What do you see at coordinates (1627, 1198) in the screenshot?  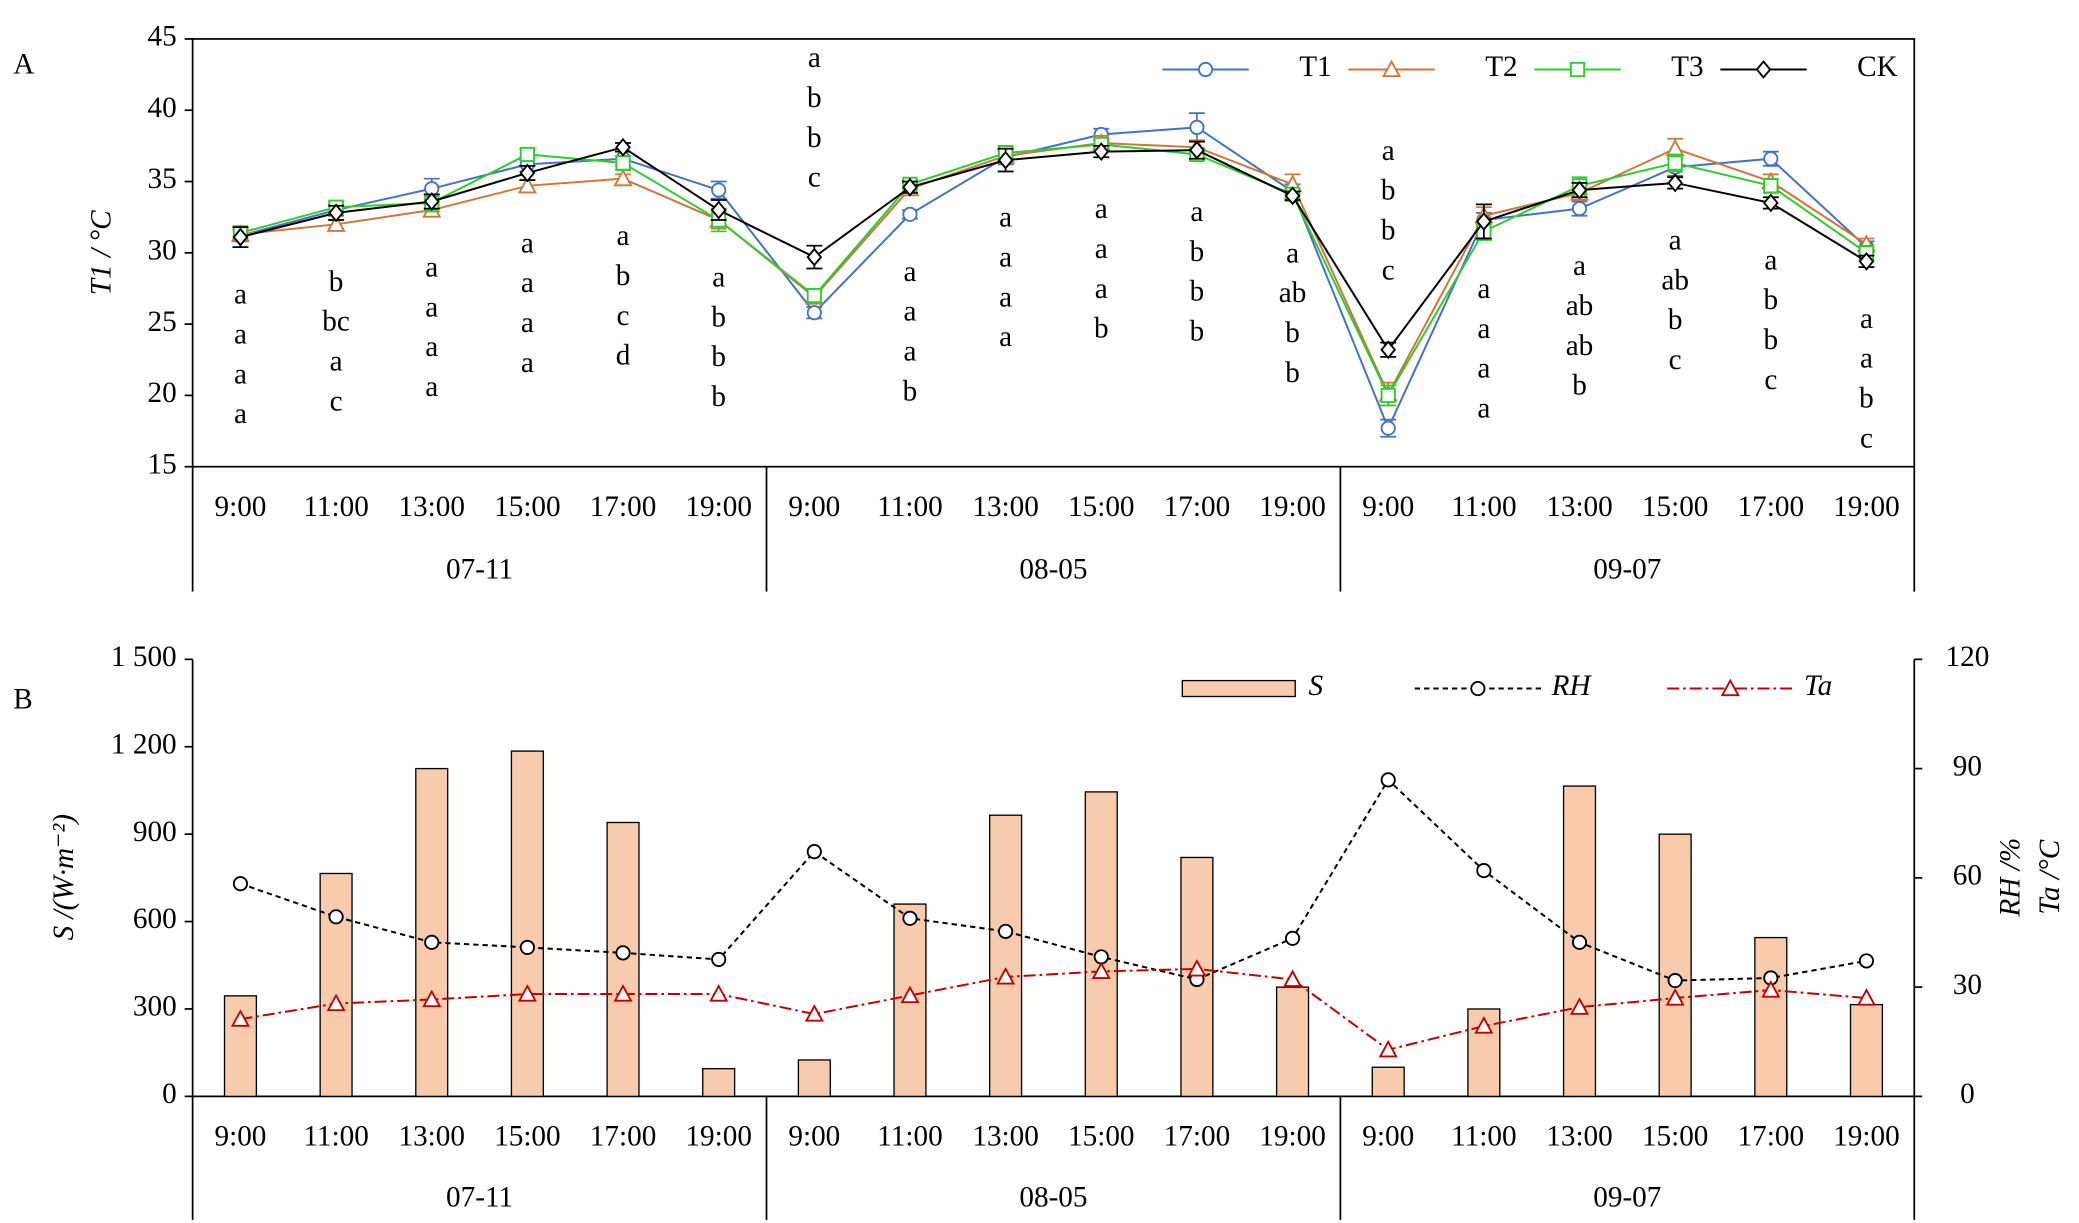 I see `group-label: 09-07` at bounding box center [1627, 1198].